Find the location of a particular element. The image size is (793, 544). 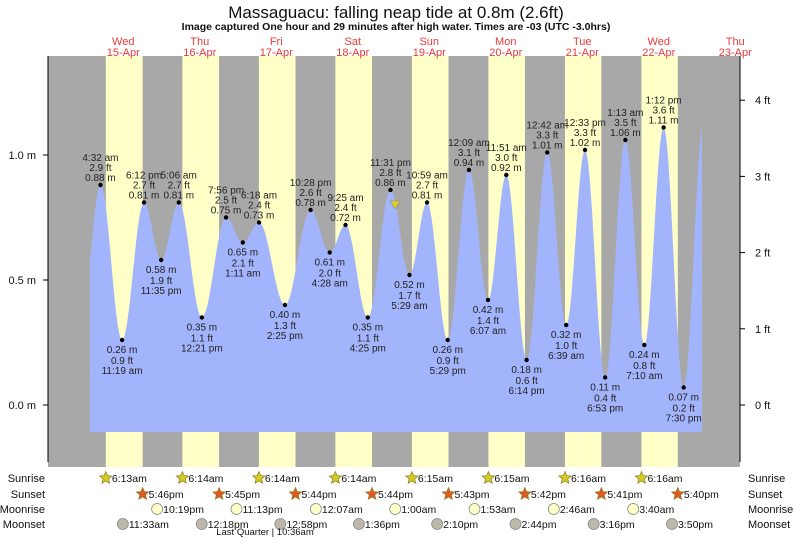

moonrise-row-label-right: Moonrise is located at coordinates (770, 510).